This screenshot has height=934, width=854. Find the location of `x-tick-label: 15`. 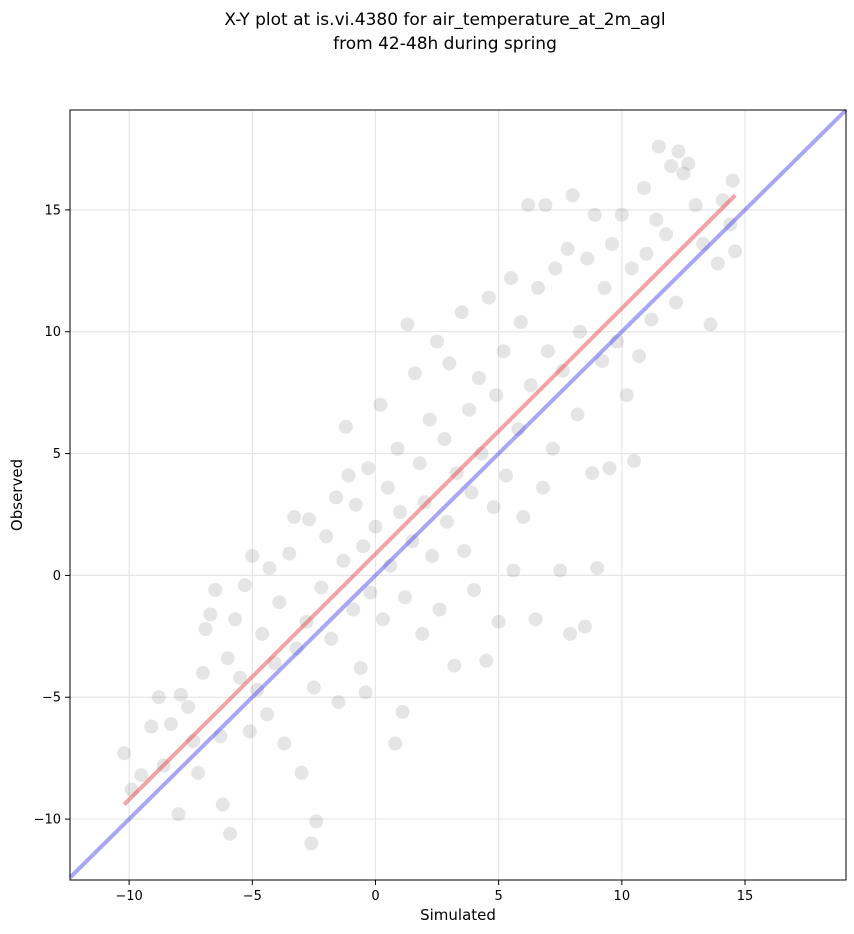

x-tick-label: 15 is located at coordinates (745, 896).